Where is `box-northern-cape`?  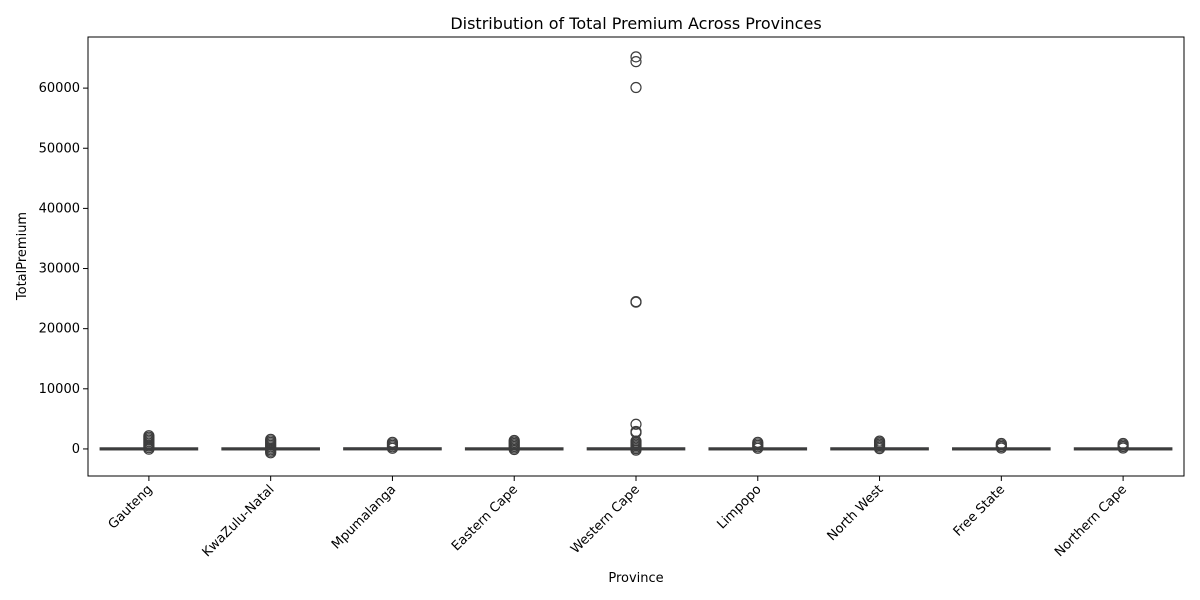 box-northern-cape is located at coordinates (1123, 445).